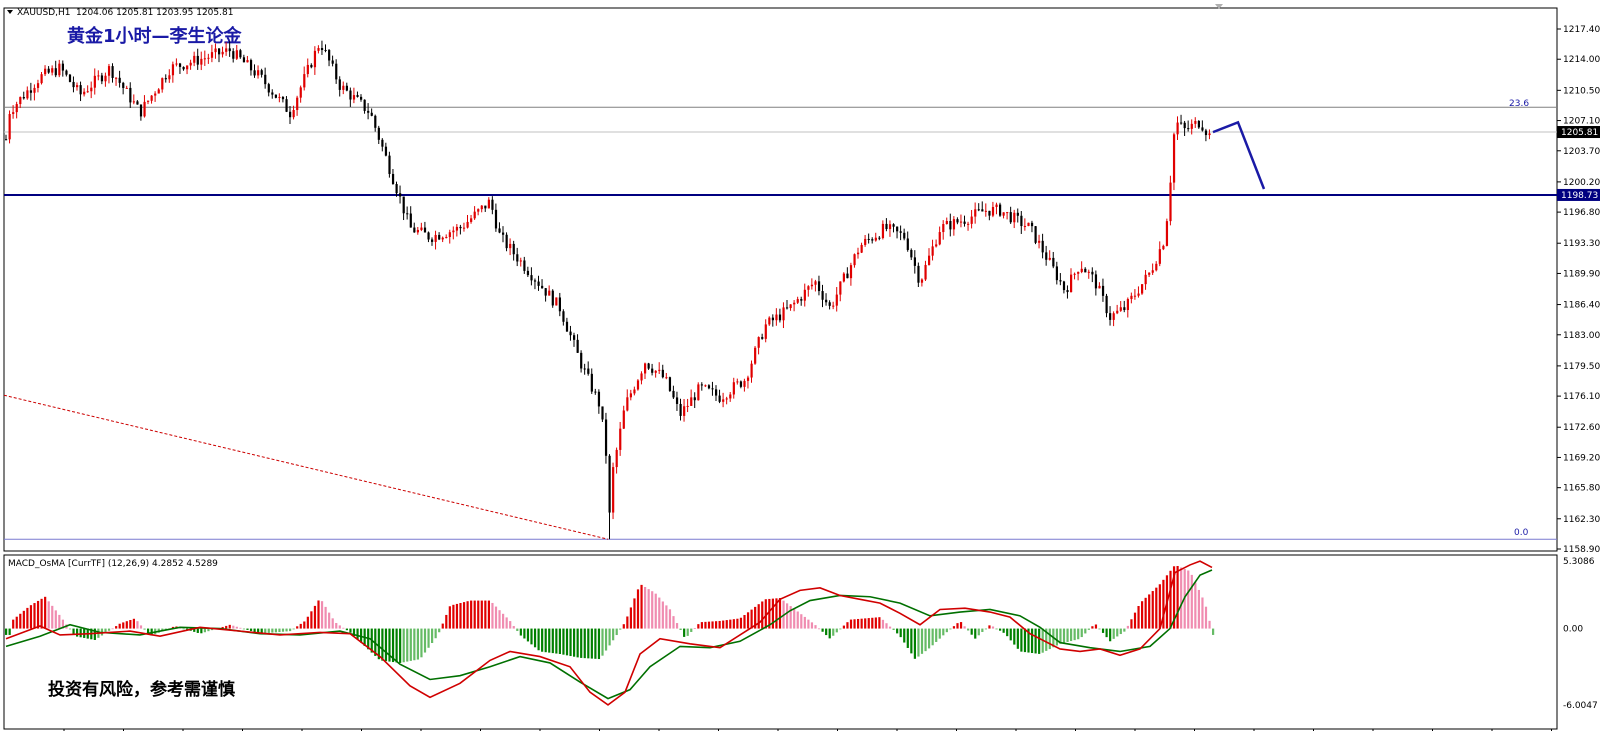  I want to click on price-tick-label: 1176.10, so click(1581, 397).